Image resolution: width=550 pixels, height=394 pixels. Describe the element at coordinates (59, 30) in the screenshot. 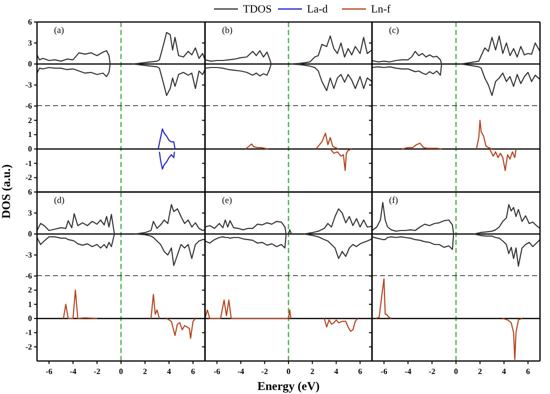

I see `annotation: (a)` at that location.